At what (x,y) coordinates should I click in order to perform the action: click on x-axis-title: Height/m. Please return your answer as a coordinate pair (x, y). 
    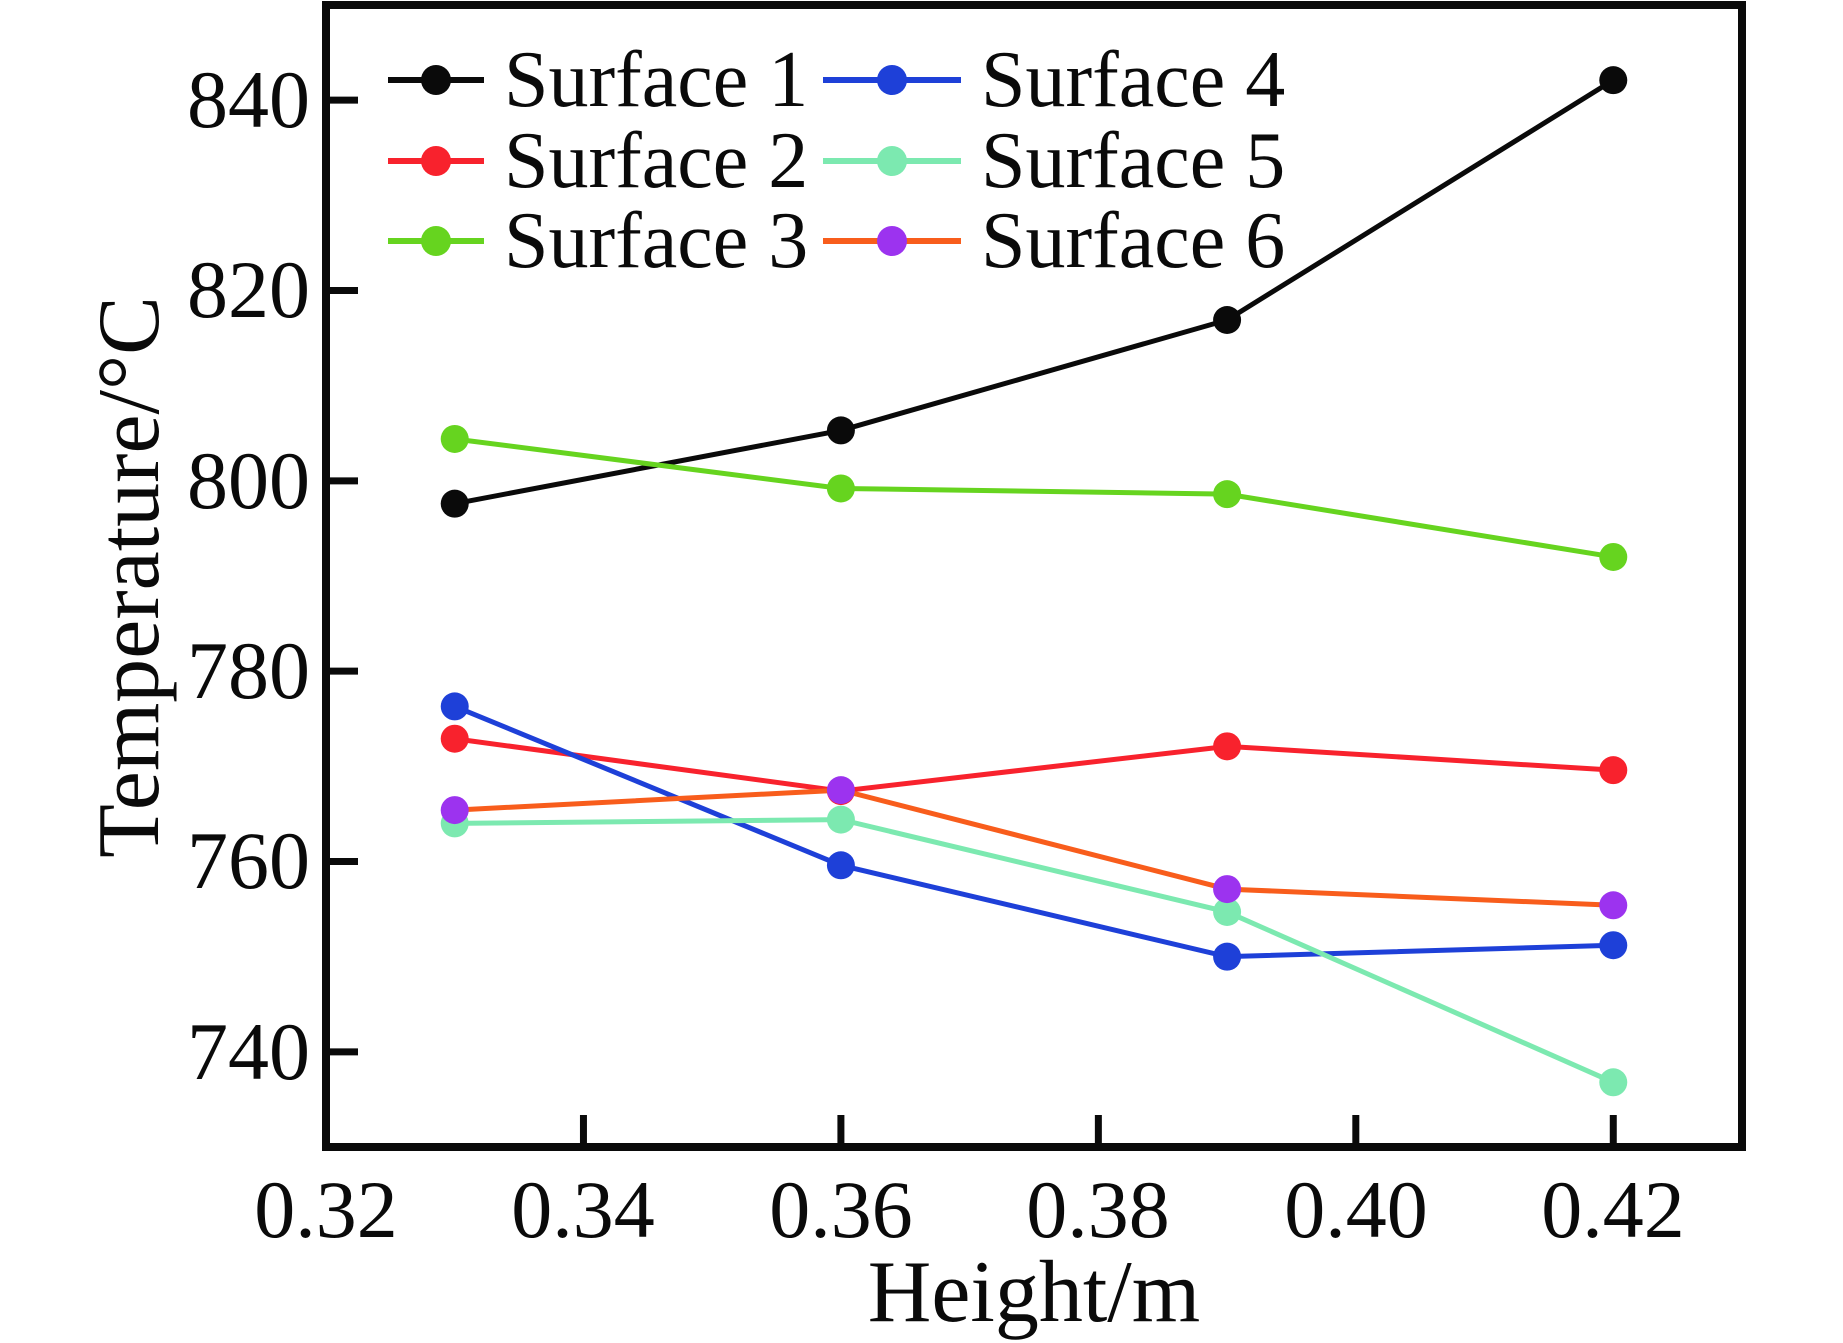
    Looking at the image, I should click on (1034, 1292).